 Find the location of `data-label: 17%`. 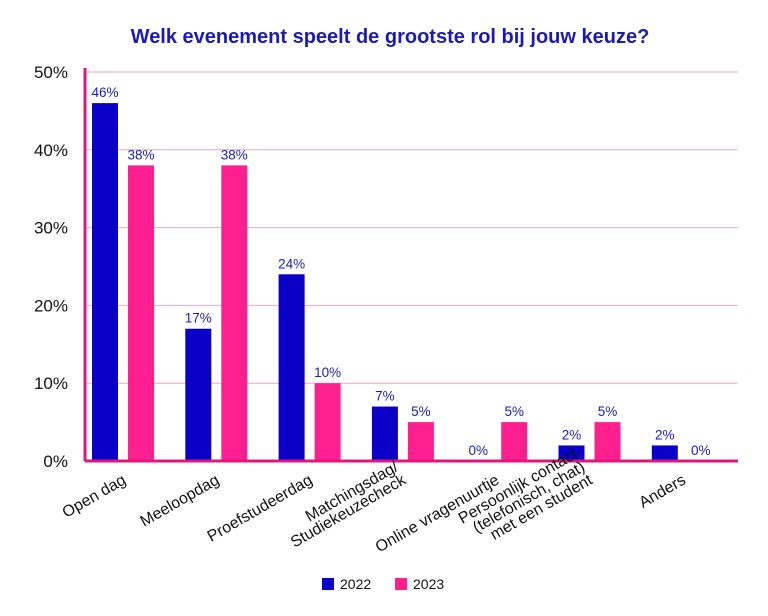

data-label: 17% is located at coordinates (198, 318).